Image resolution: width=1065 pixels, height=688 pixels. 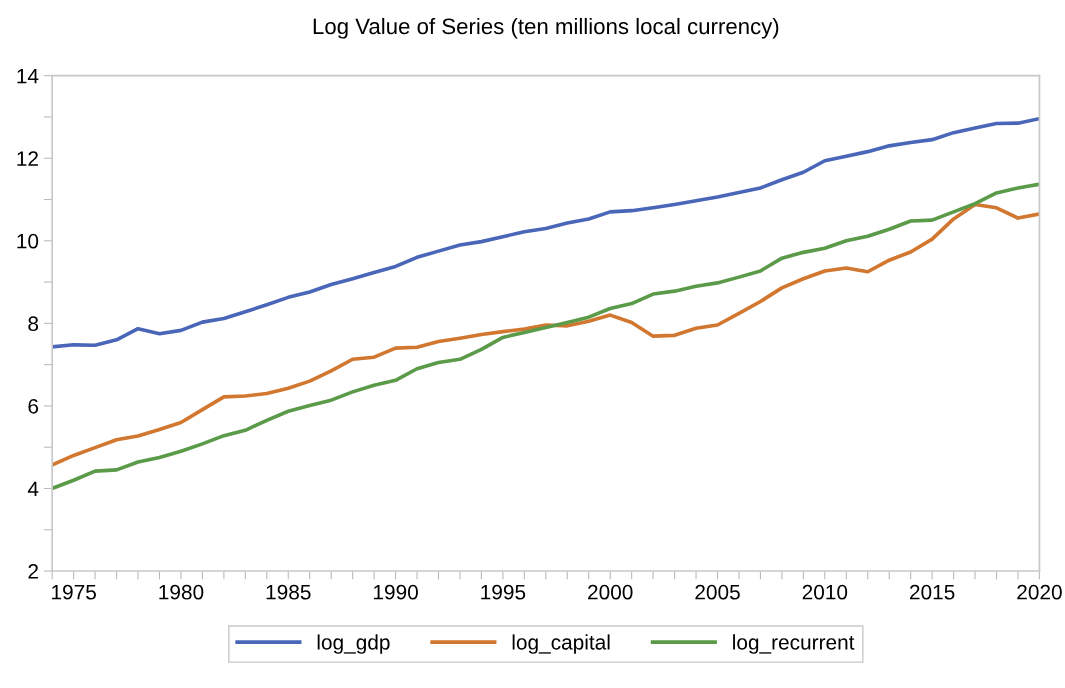 What do you see at coordinates (33, 324) in the screenshot?
I see `y-tick-label: 8` at bounding box center [33, 324].